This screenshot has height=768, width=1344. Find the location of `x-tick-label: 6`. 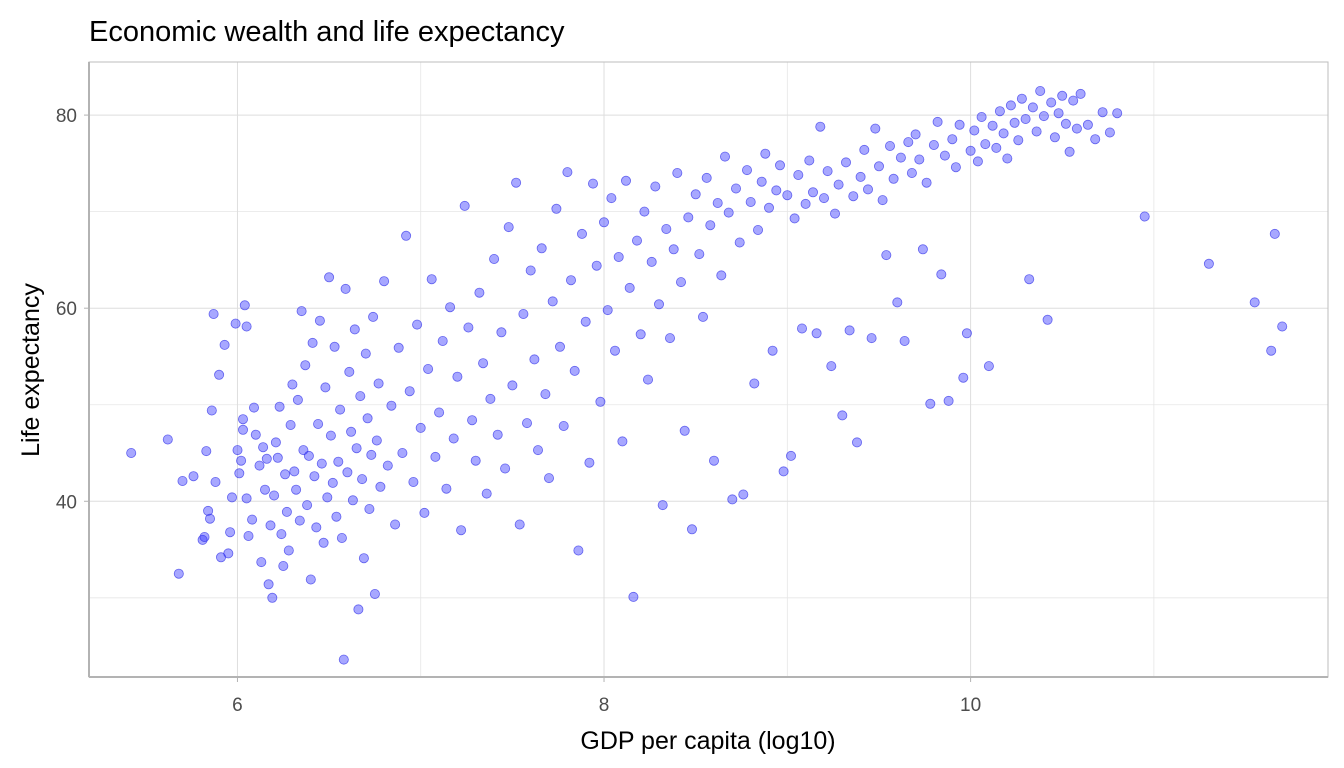

x-tick-label: 6 is located at coordinates (237, 705).